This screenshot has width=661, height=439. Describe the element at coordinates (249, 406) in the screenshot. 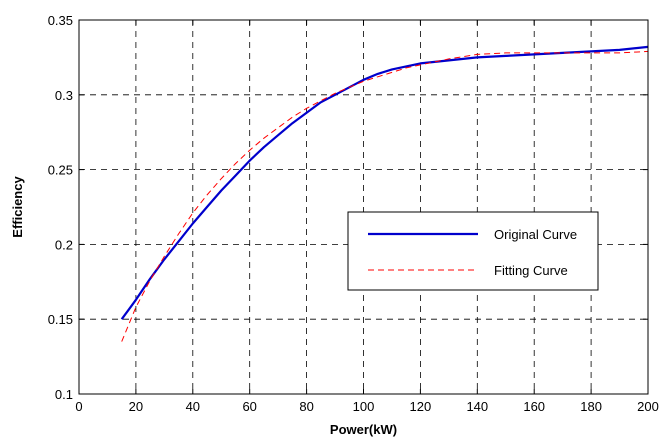

I see `x-tick-label: 60` at that location.